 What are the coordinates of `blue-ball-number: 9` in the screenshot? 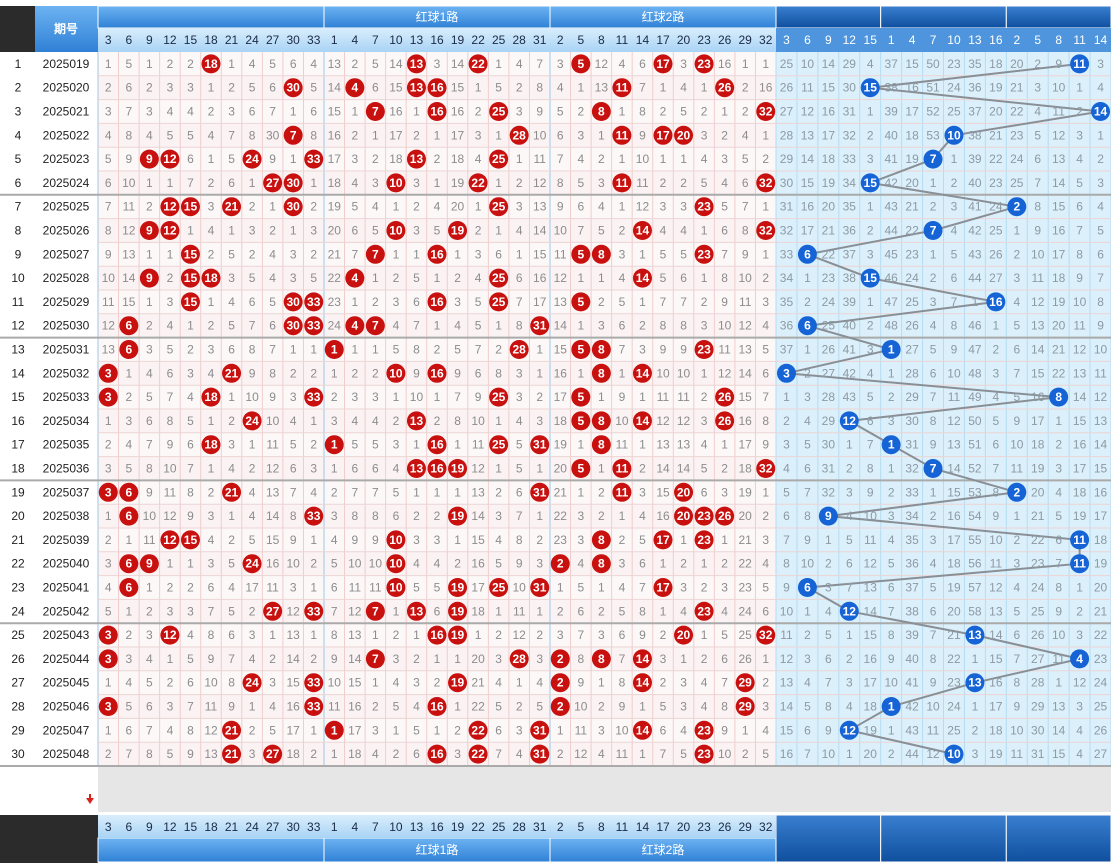 It's located at (828, 516).